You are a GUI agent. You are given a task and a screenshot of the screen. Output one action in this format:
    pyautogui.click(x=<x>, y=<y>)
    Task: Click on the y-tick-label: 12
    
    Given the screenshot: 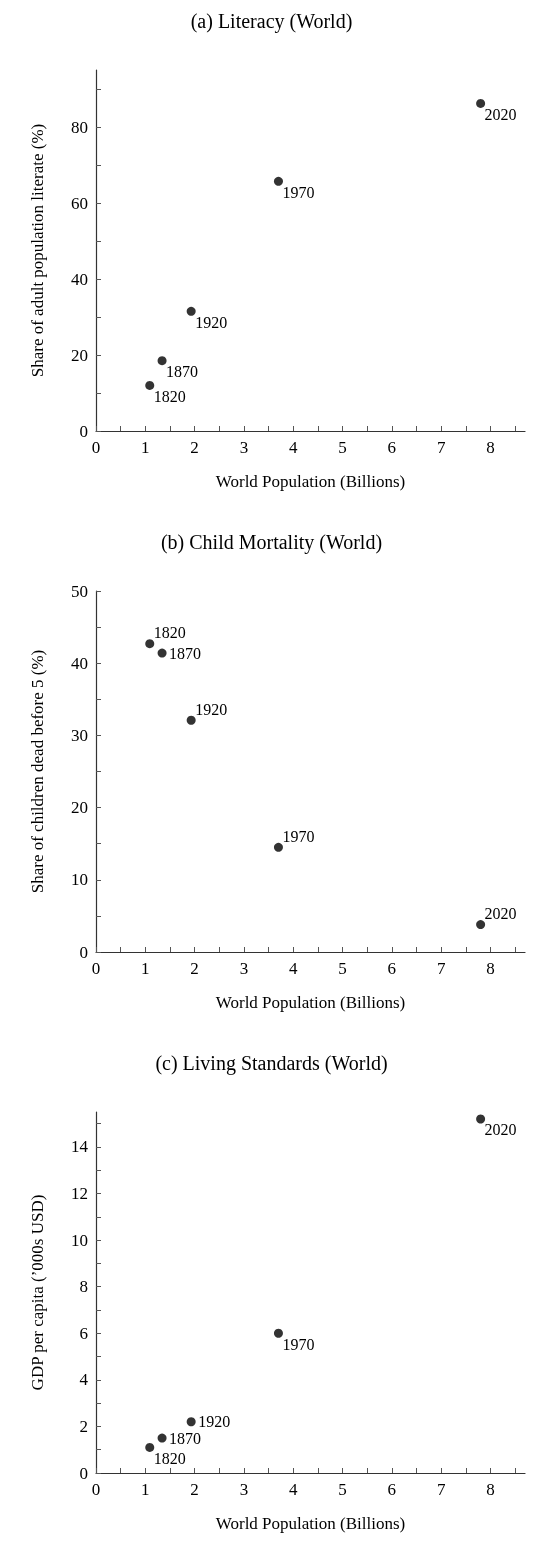 What is the action you would take?
    pyautogui.click(x=79, y=1194)
    